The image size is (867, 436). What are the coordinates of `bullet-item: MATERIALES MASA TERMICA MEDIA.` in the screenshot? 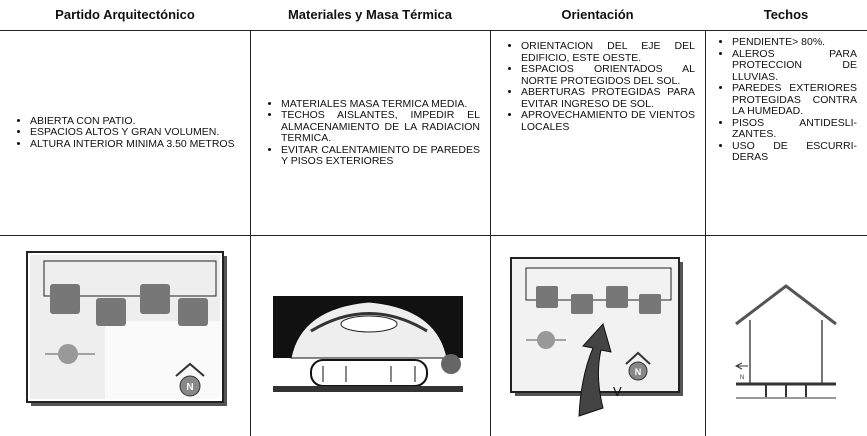 It's located at (380, 104).